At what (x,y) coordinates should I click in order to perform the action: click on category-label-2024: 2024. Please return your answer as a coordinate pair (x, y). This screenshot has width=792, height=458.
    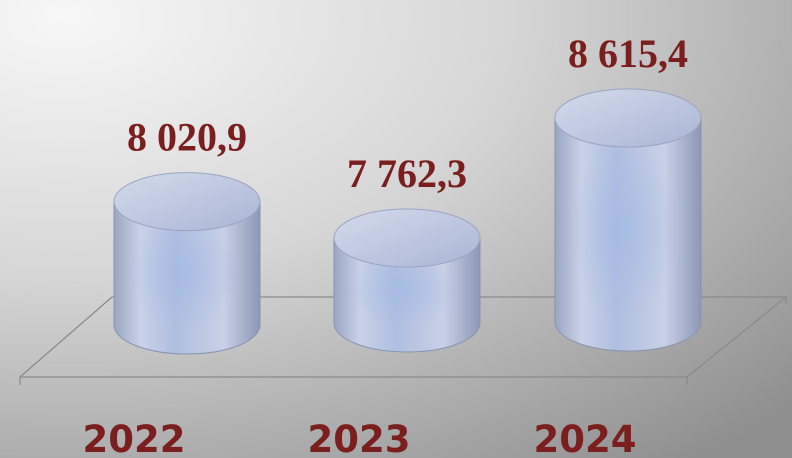
    Looking at the image, I should click on (585, 438).